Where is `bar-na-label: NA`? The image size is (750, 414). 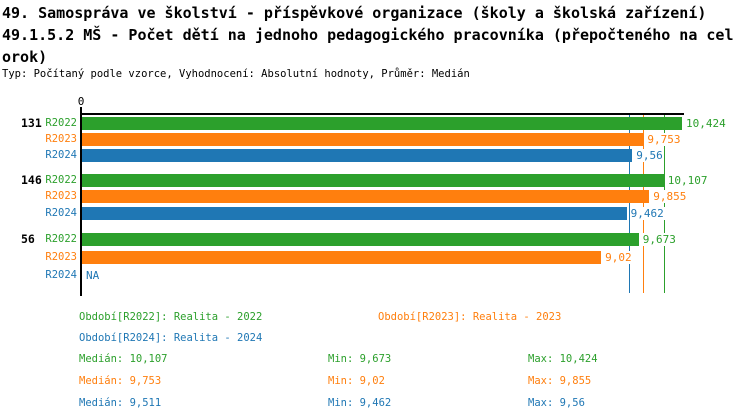
bar-na-label: NA is located at coordinates (93, 275).